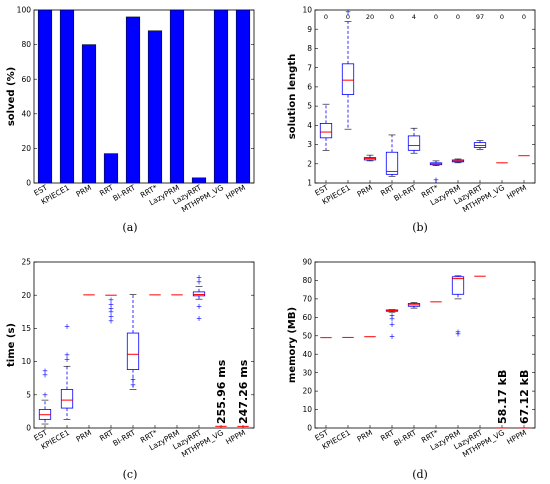 This screenshot has width=550, height=484. What do you see at coordinates (11, 96) in the screenshot?
I see `y-axis-label: solved (%)` at bounding box center [11, 96].